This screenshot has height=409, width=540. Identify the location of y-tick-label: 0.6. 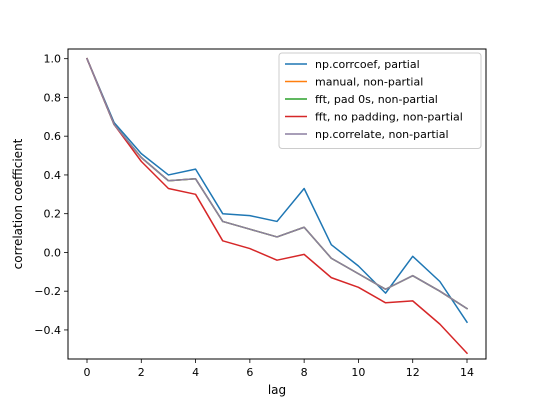
(53, 136).